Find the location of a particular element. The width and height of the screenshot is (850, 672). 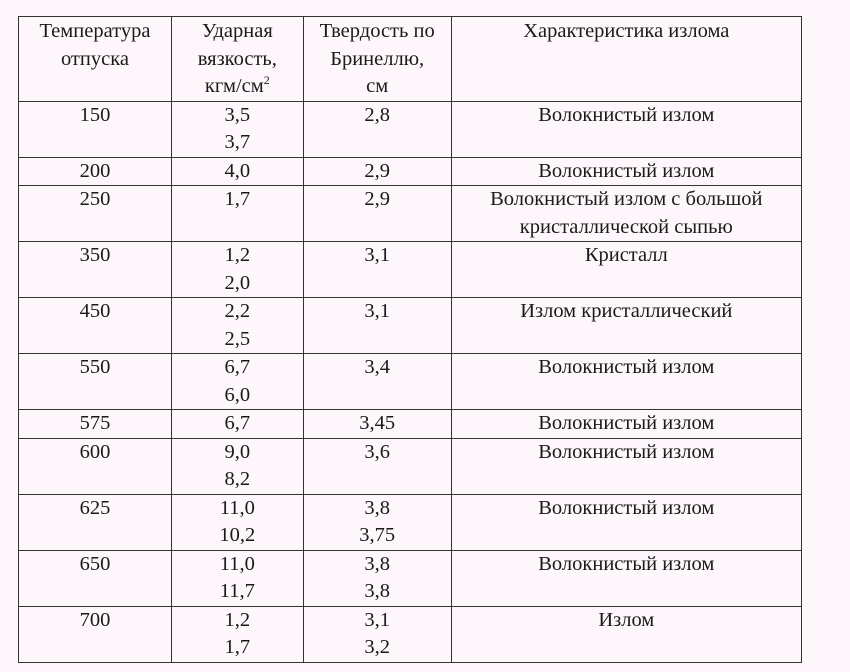

cell-text: 3,4 is located at coordinates (377, 367).